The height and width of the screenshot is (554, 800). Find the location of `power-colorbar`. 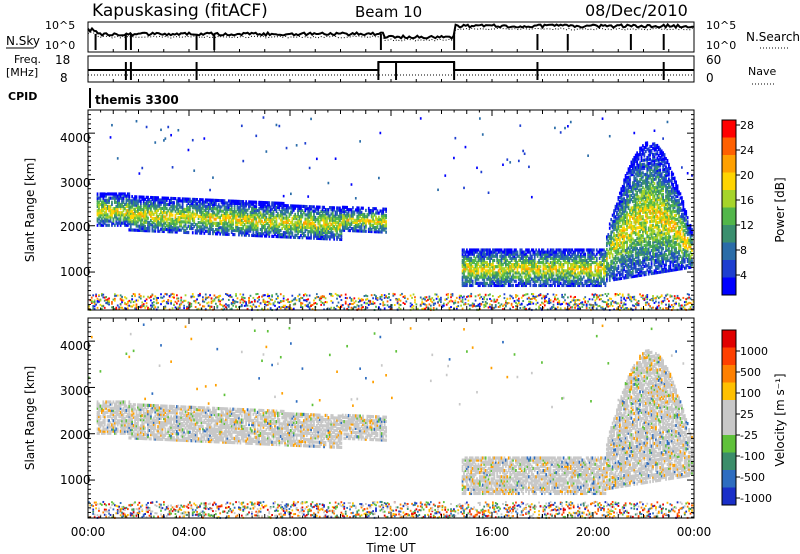

power-colorbar is located at coordinates (730, 207).